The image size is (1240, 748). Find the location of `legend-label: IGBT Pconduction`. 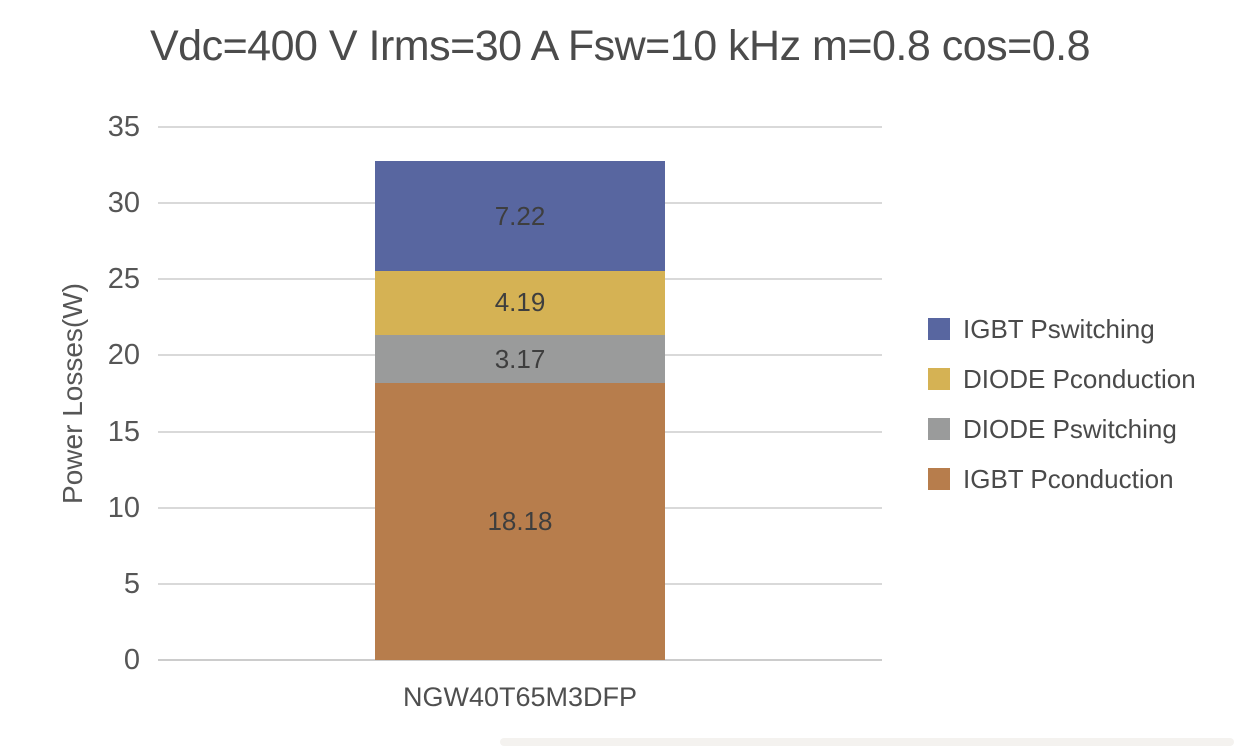

legend-label: IGBT Pconduction is located at coordinates (1068, 478).